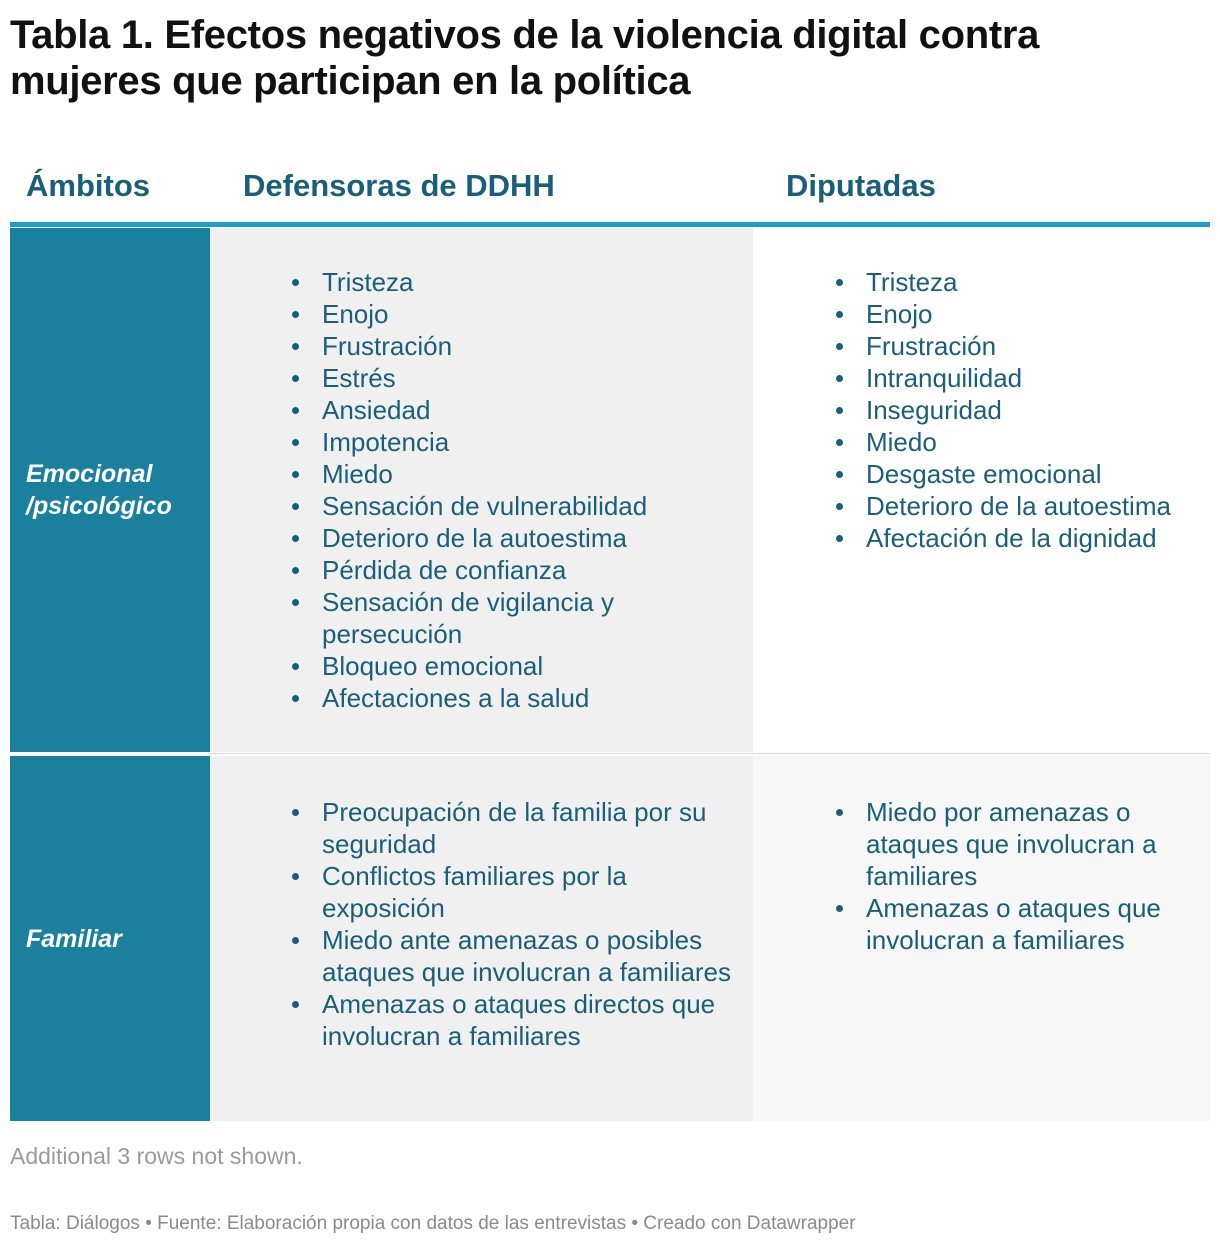 The image size is (1220, 1248). Describe the element at coordinates (517, 666) in the screenshot. I see `list-item: Bloqueo emocional` at that location.